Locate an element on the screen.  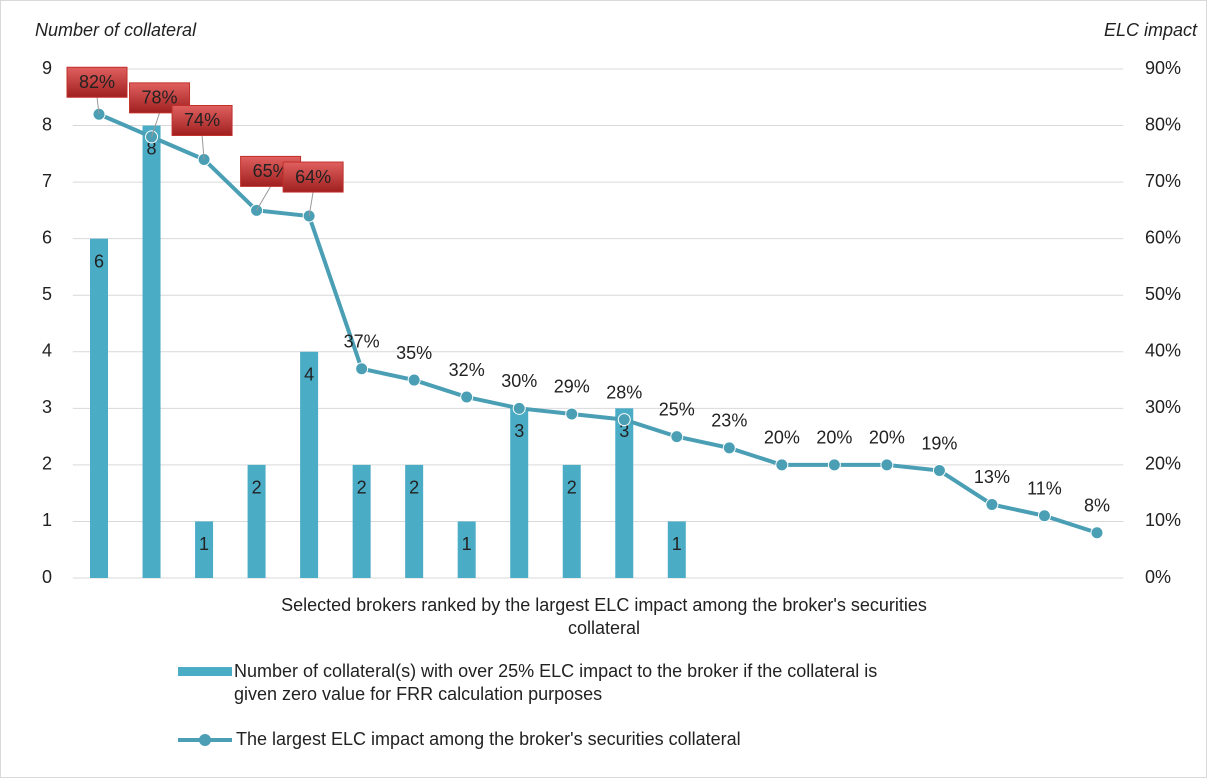
line-label: 19% is located at coordinates (939, 443).